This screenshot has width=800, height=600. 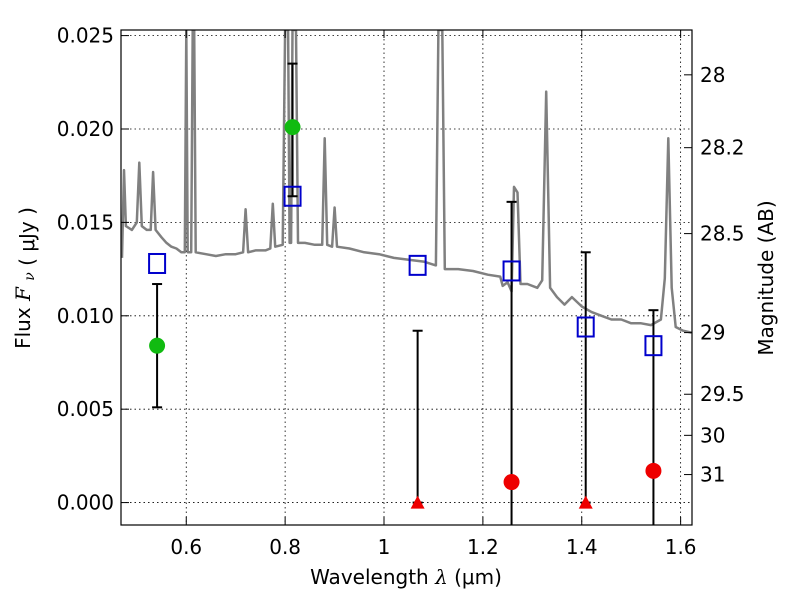 What do you see at coordinates (85, 129) in the screenshot?
I see `y-tick-label: 0.020` at bounding box center [85, 129].